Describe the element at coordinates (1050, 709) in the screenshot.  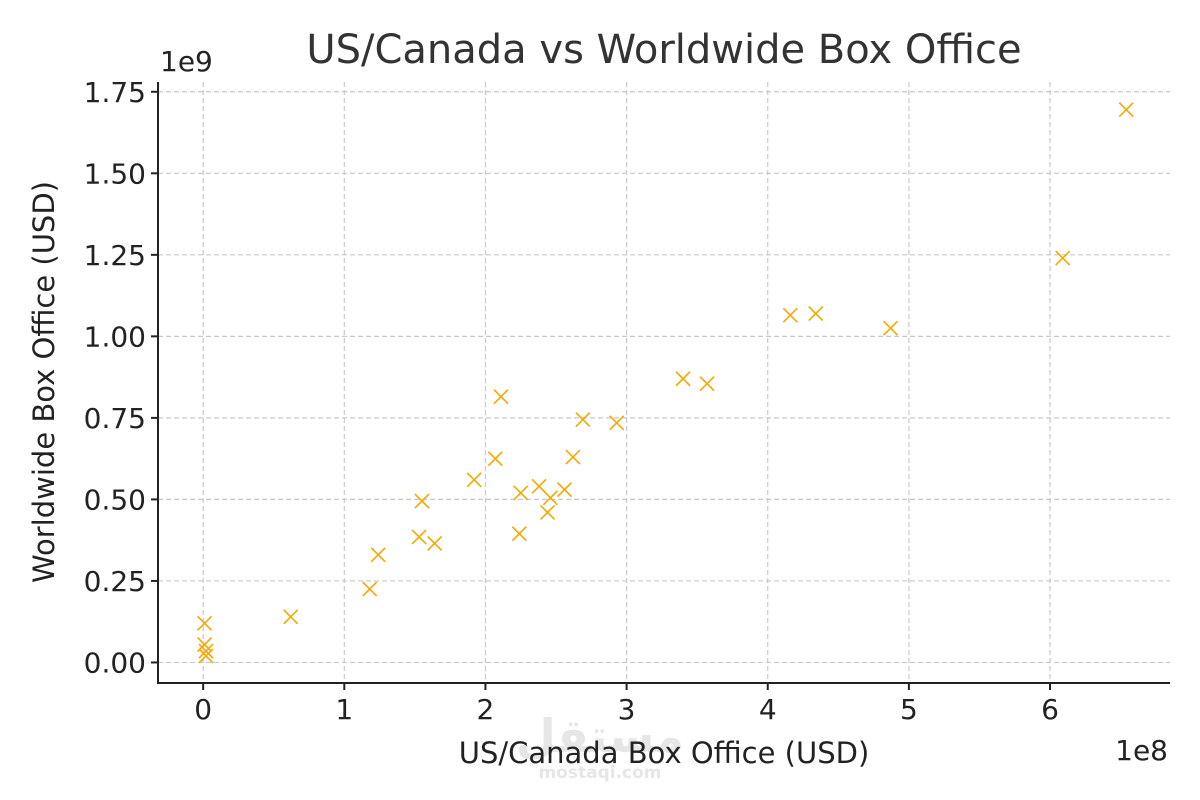
I see `x-tick-label: 6` at that location.